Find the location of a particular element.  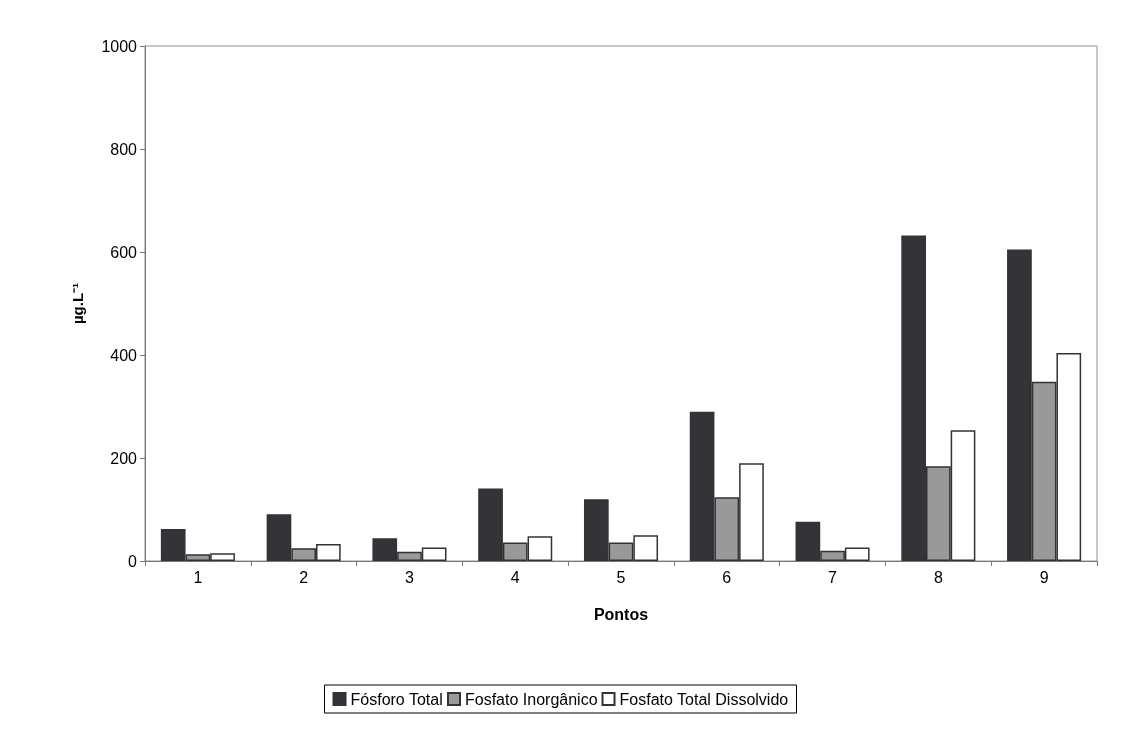

x-axis-title: Pontos is located at coordinates (621, 614).